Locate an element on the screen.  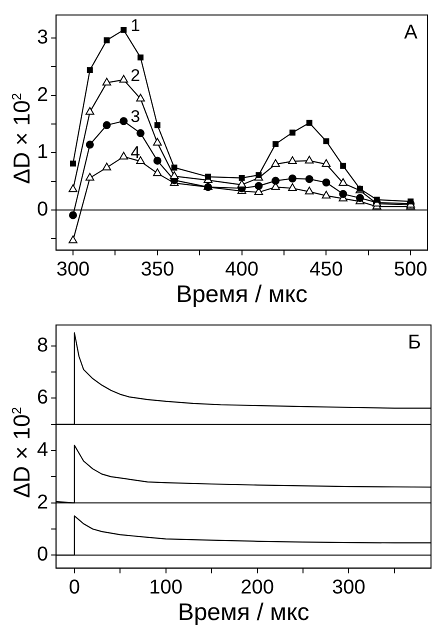
x-tick-label: 500 is located at coordinates (411, 269).